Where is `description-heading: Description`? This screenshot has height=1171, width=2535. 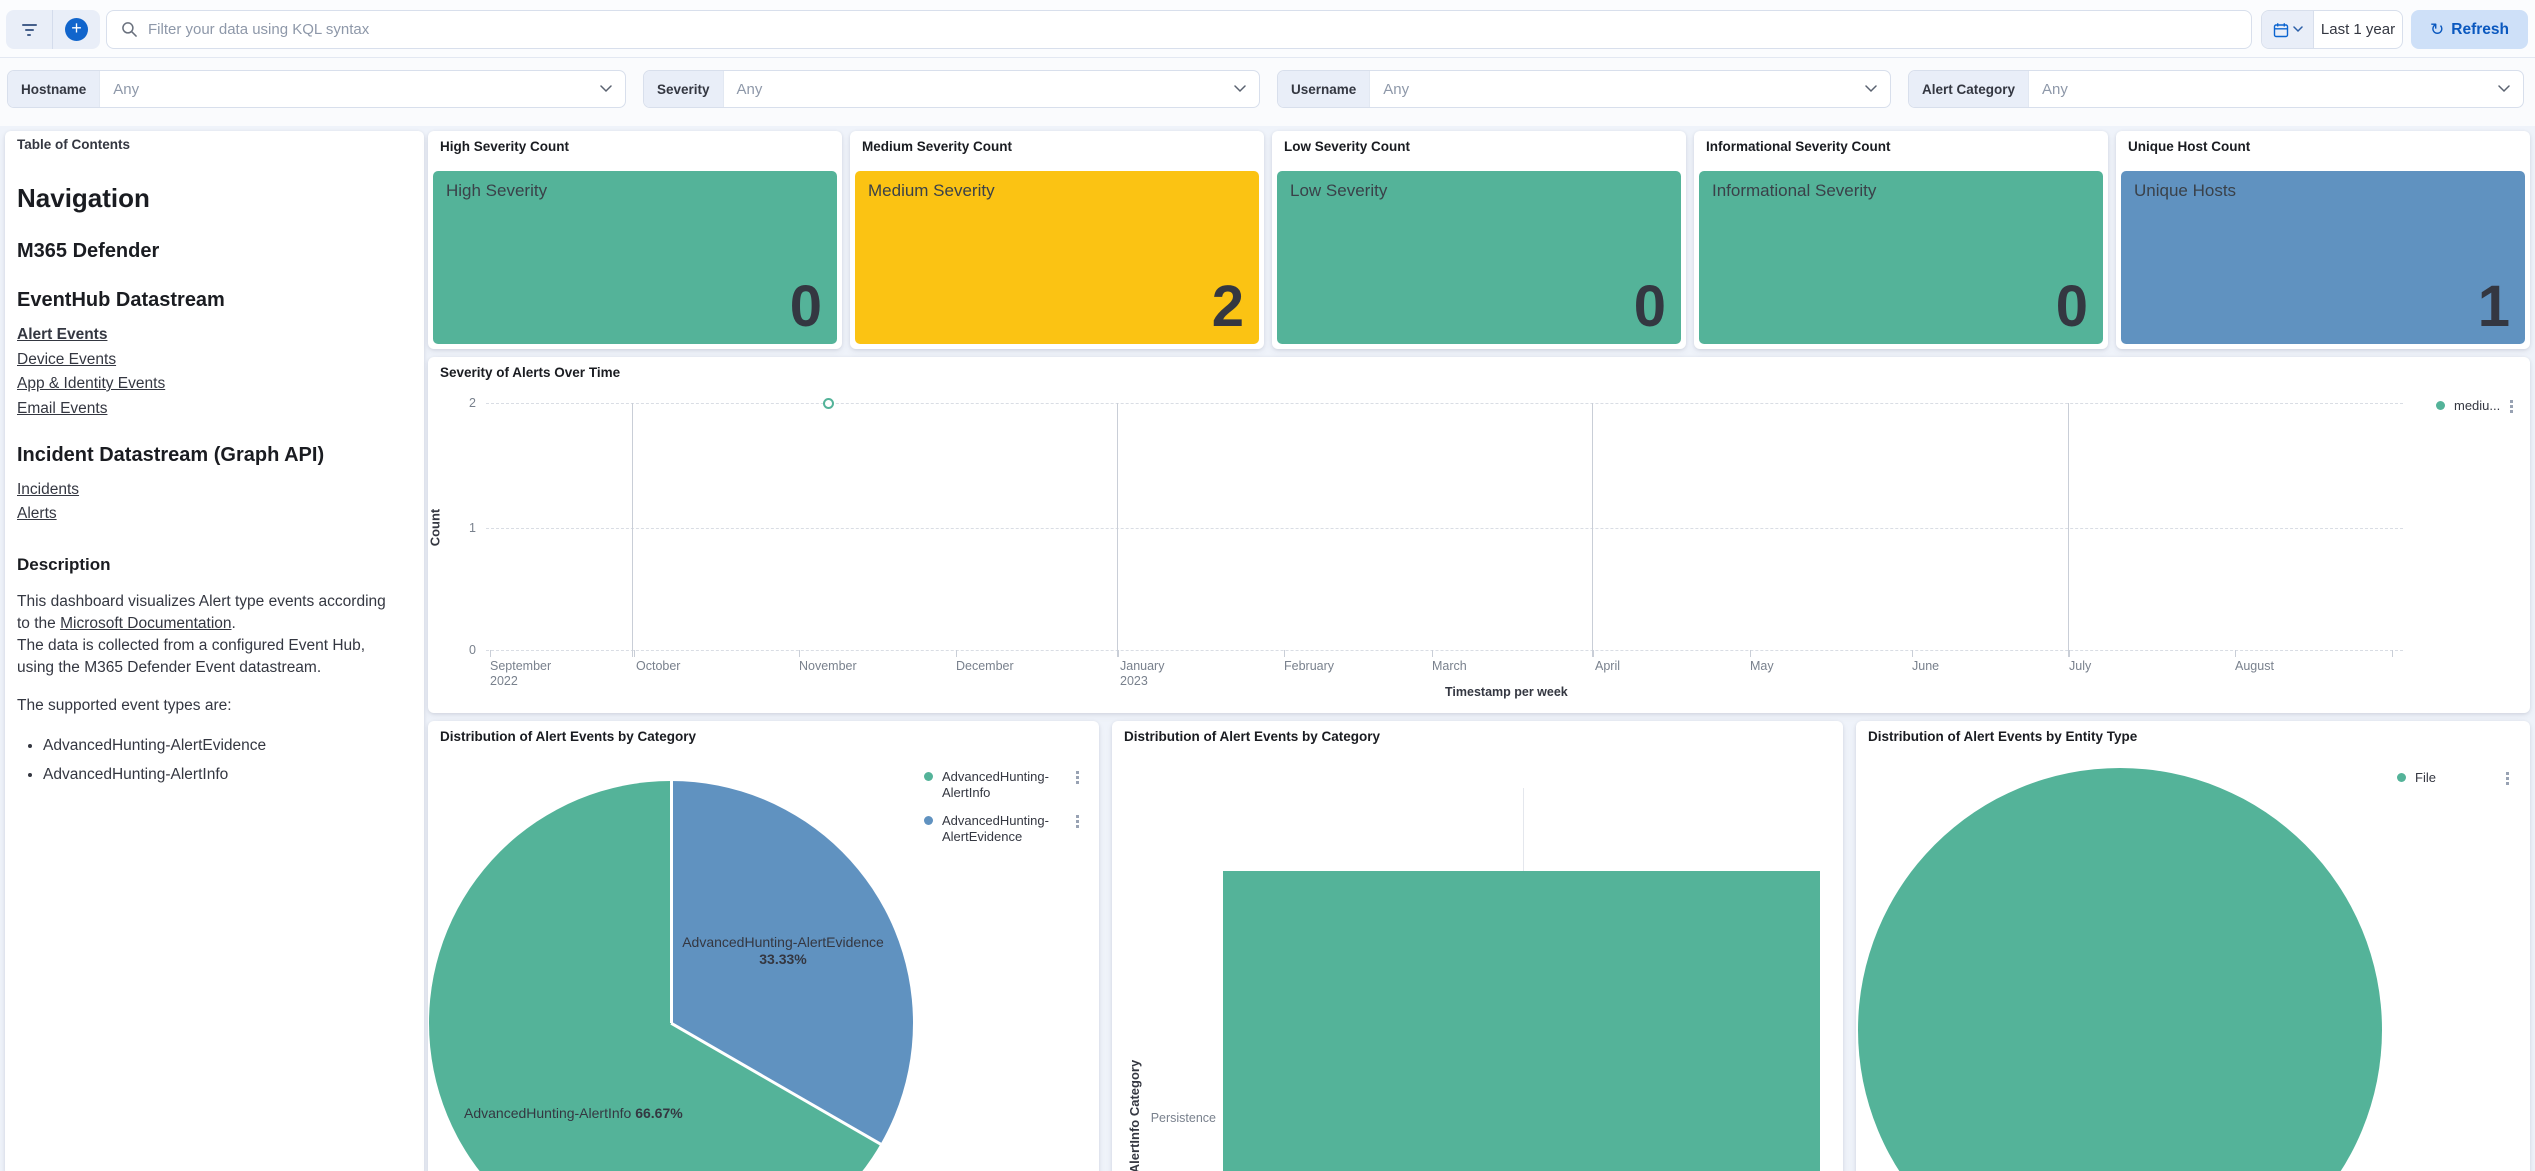 description-heading: Description is located at coordinates (64, 564).